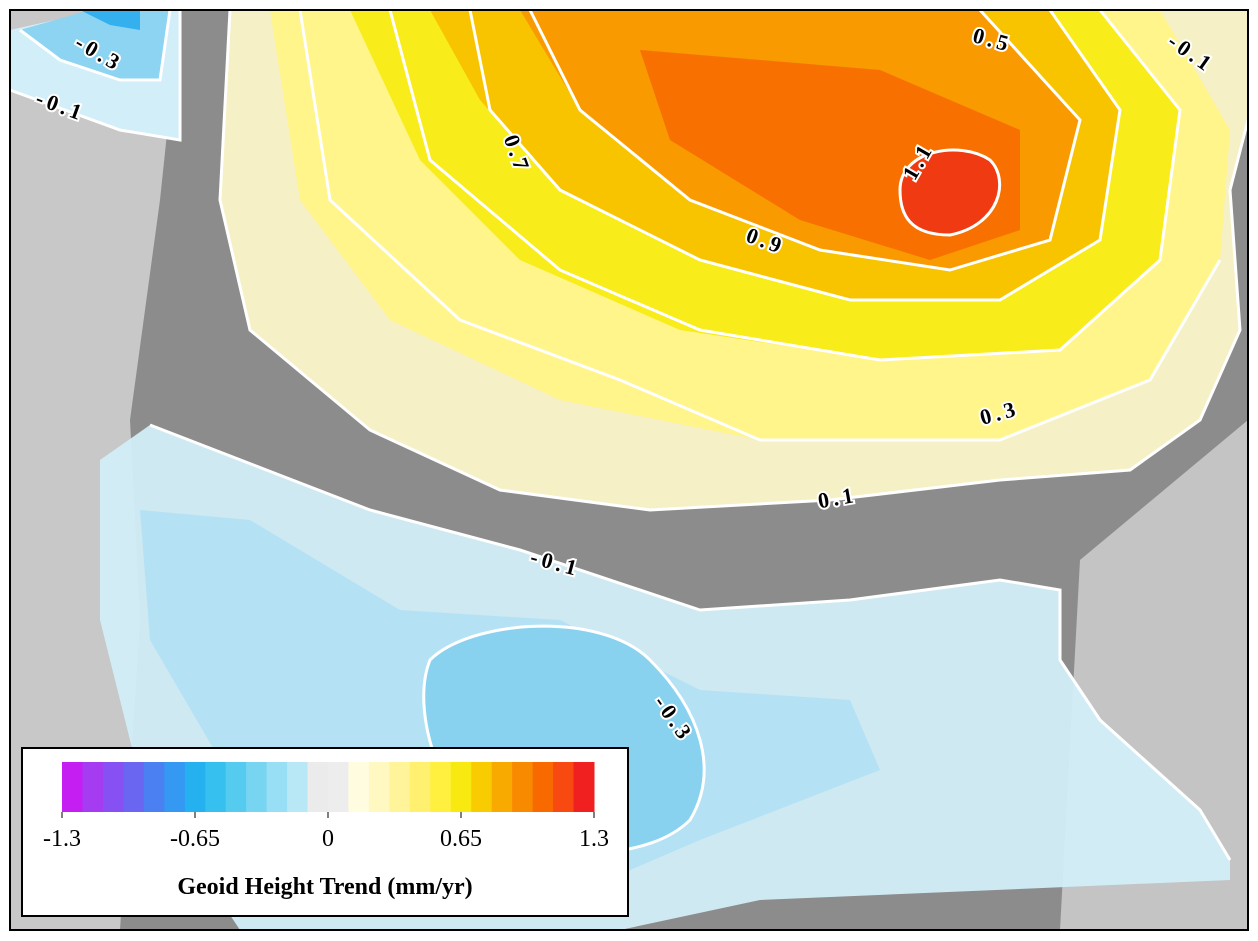 Image resolution: width=1258 pixels, height=941 pixels. What do you see at coordinates (328, 839) in the screenshot?
I see `colorbar-tick-label: 0` at bounding box center [328, 839].